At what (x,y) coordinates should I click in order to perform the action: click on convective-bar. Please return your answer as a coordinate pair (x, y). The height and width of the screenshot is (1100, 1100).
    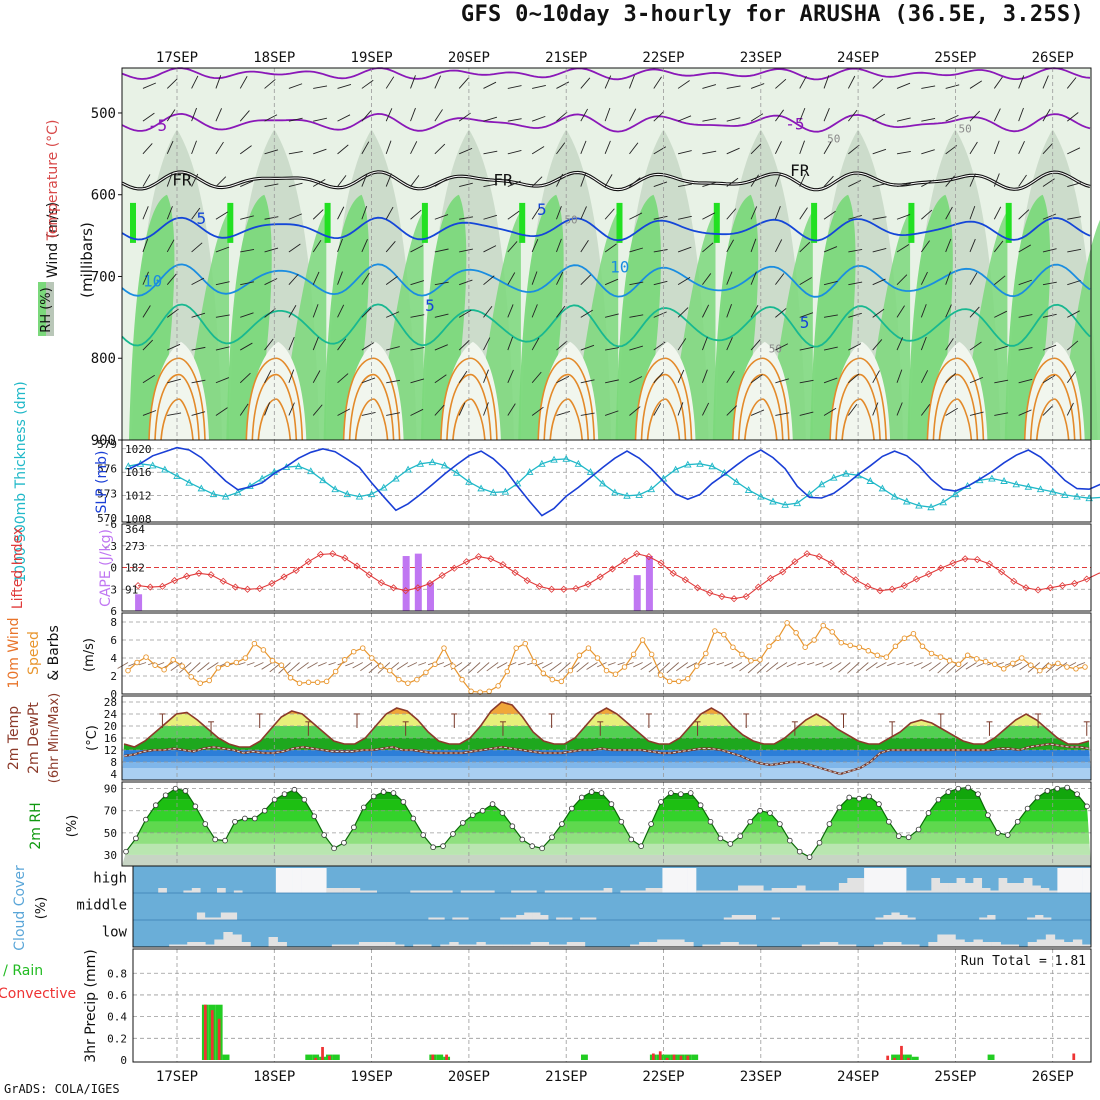
    Looking at the image, I should click on (322, 1053).